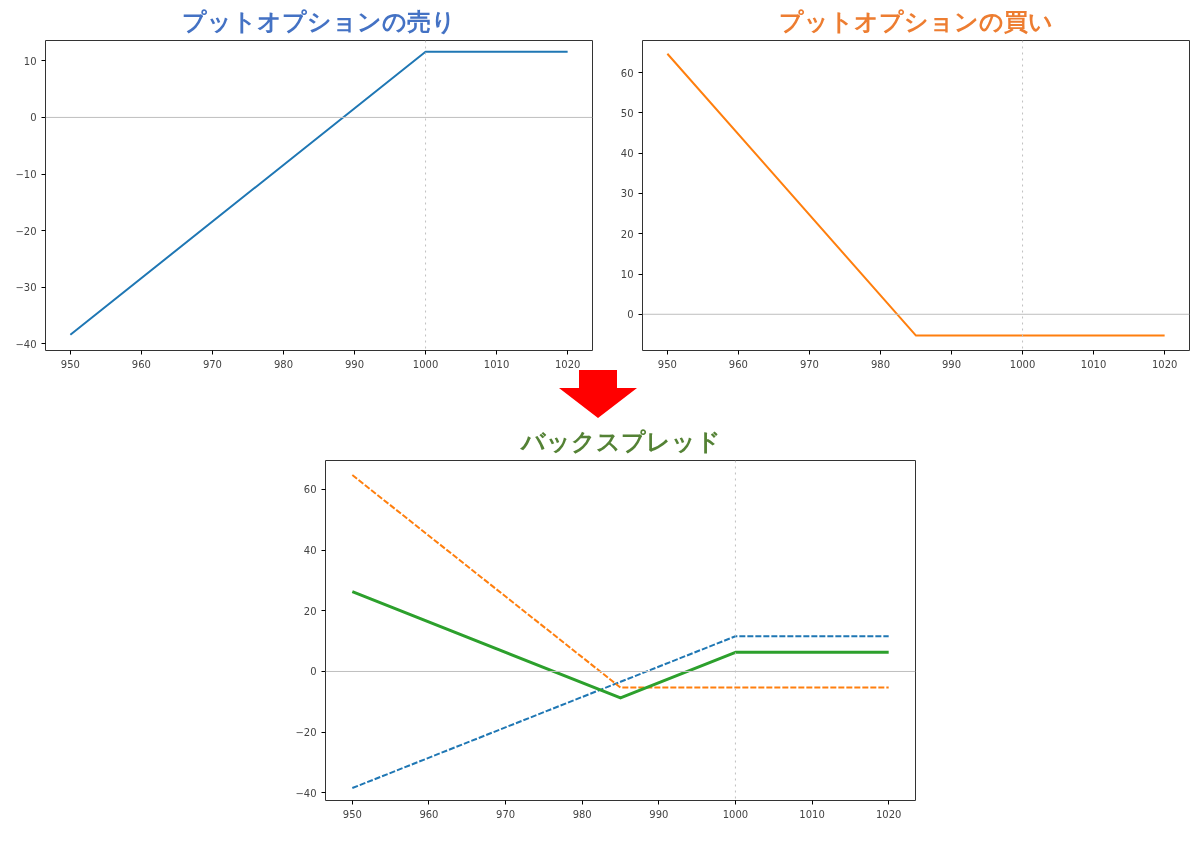 Image resolution: width=1195 pixels, height=843 pixels. Describe the element at coordinates (627, 113) in the screenshot. I see `y-tick-label: 50` at that location.